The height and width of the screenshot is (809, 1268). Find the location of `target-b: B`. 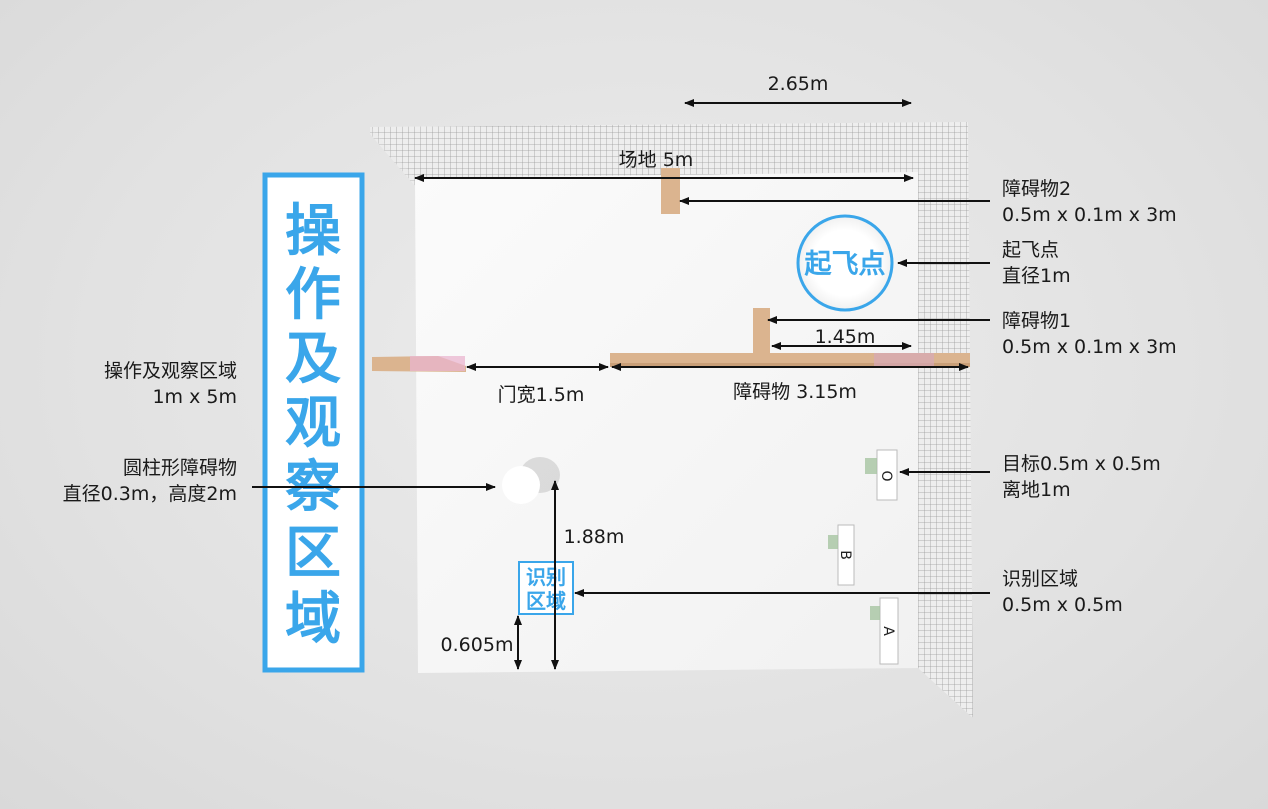

target-b: B is located at coordinates (841, 555).